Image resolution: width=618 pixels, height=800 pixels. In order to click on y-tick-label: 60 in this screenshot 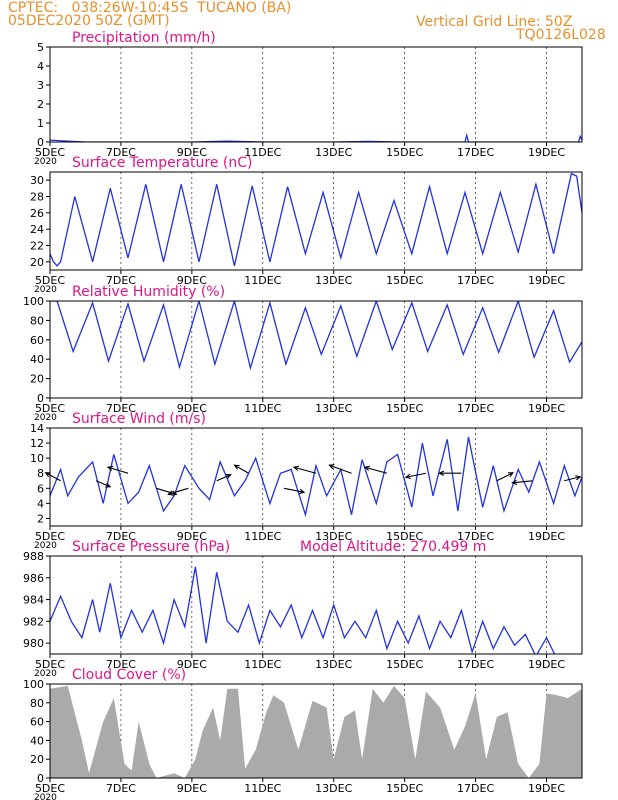, I will do `click(37, 722)`.